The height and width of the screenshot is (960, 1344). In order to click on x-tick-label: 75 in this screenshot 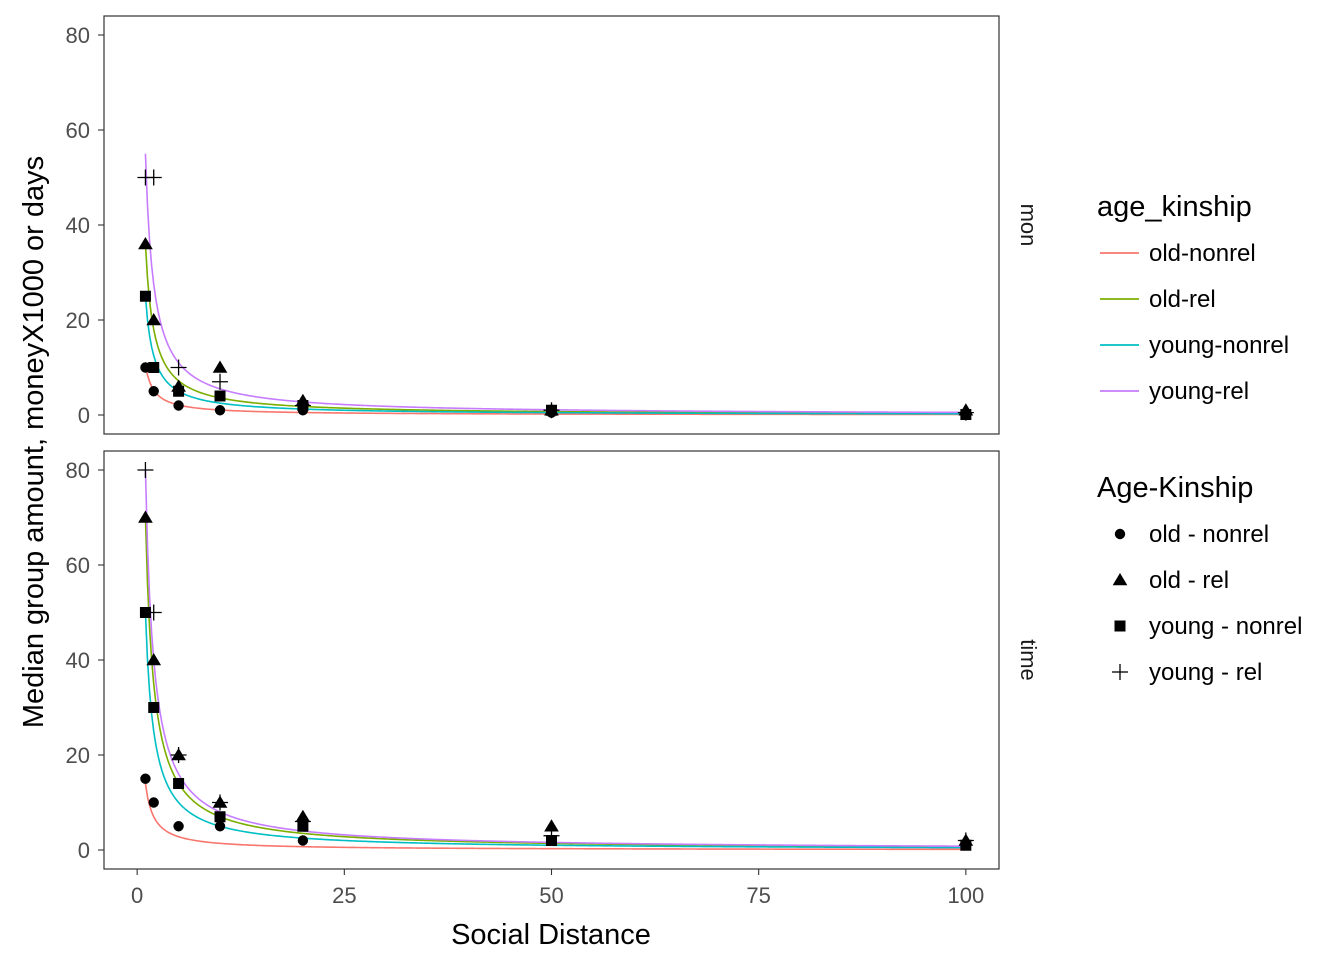, I will do `click(758, 895)`.